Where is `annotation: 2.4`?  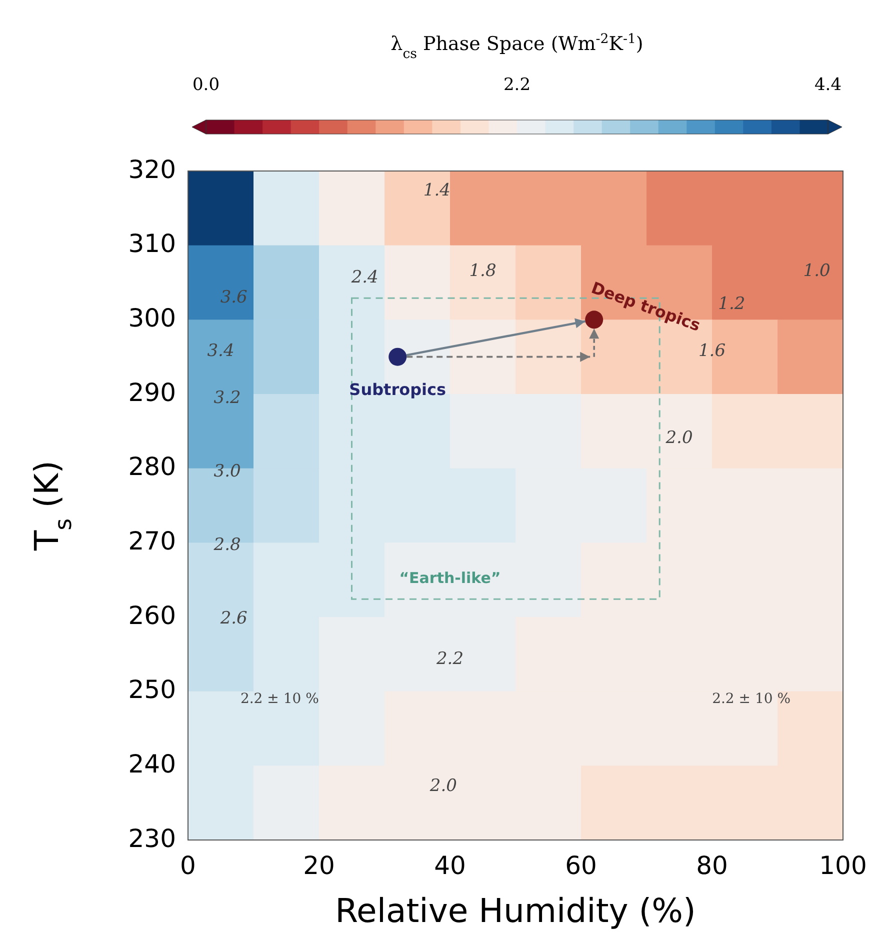 annotation: 2.4 is located at coordinates (364, 277).